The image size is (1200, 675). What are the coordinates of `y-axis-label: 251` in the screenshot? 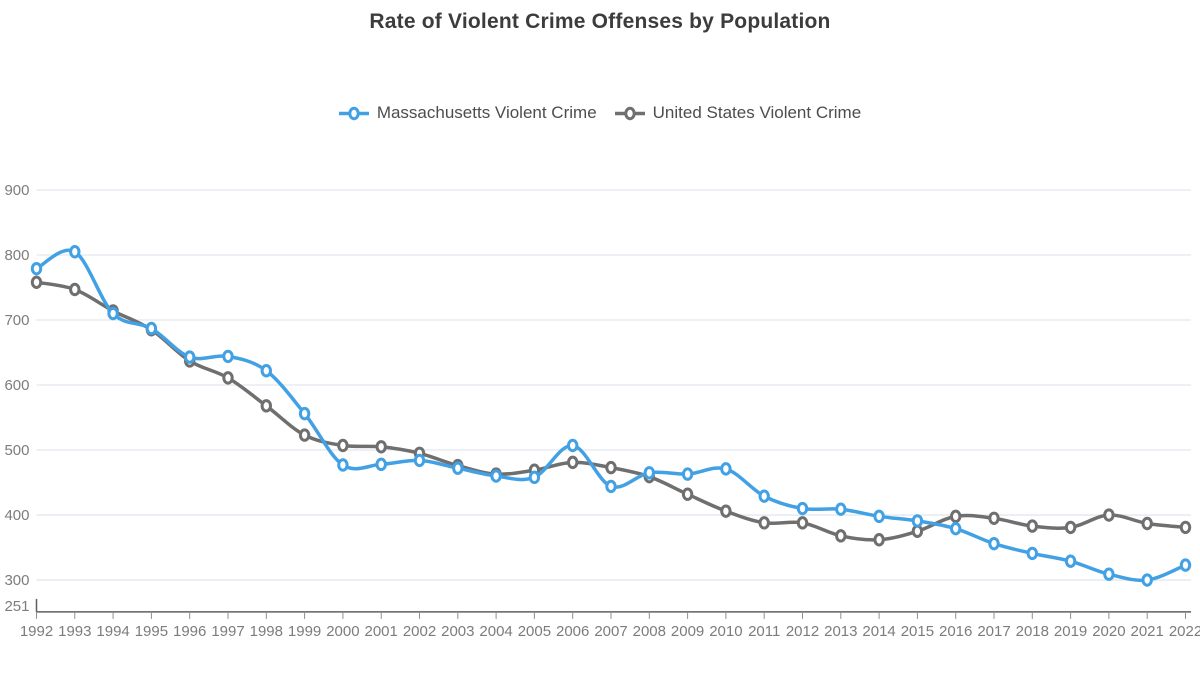 It's located at (16, 606).